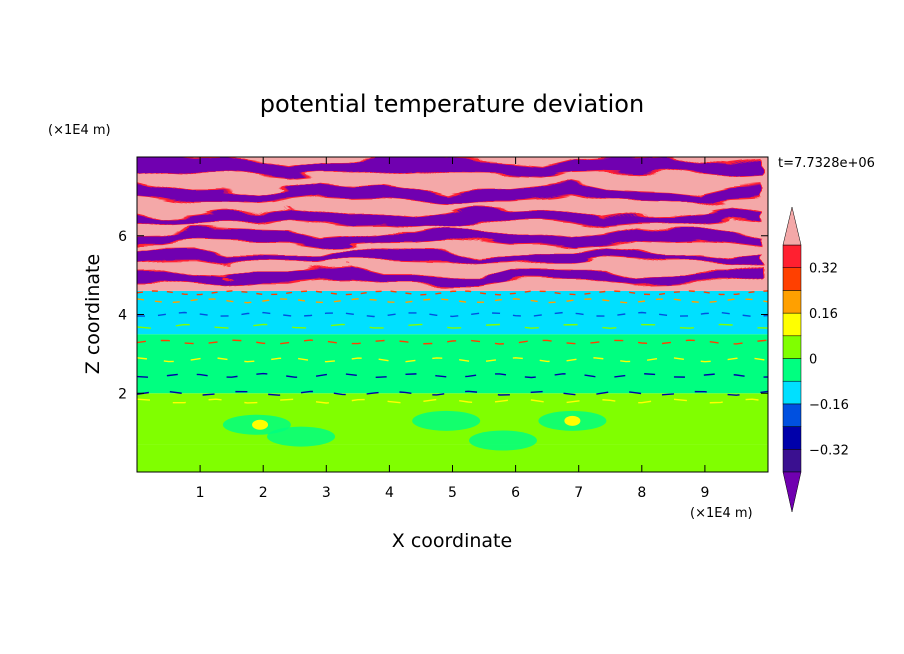 The image size is (904, 654). What do you see at coordinates (704, 493) in the screenshot?
I see `x-tick-label-8: 9` at bounding box center [704, 493].